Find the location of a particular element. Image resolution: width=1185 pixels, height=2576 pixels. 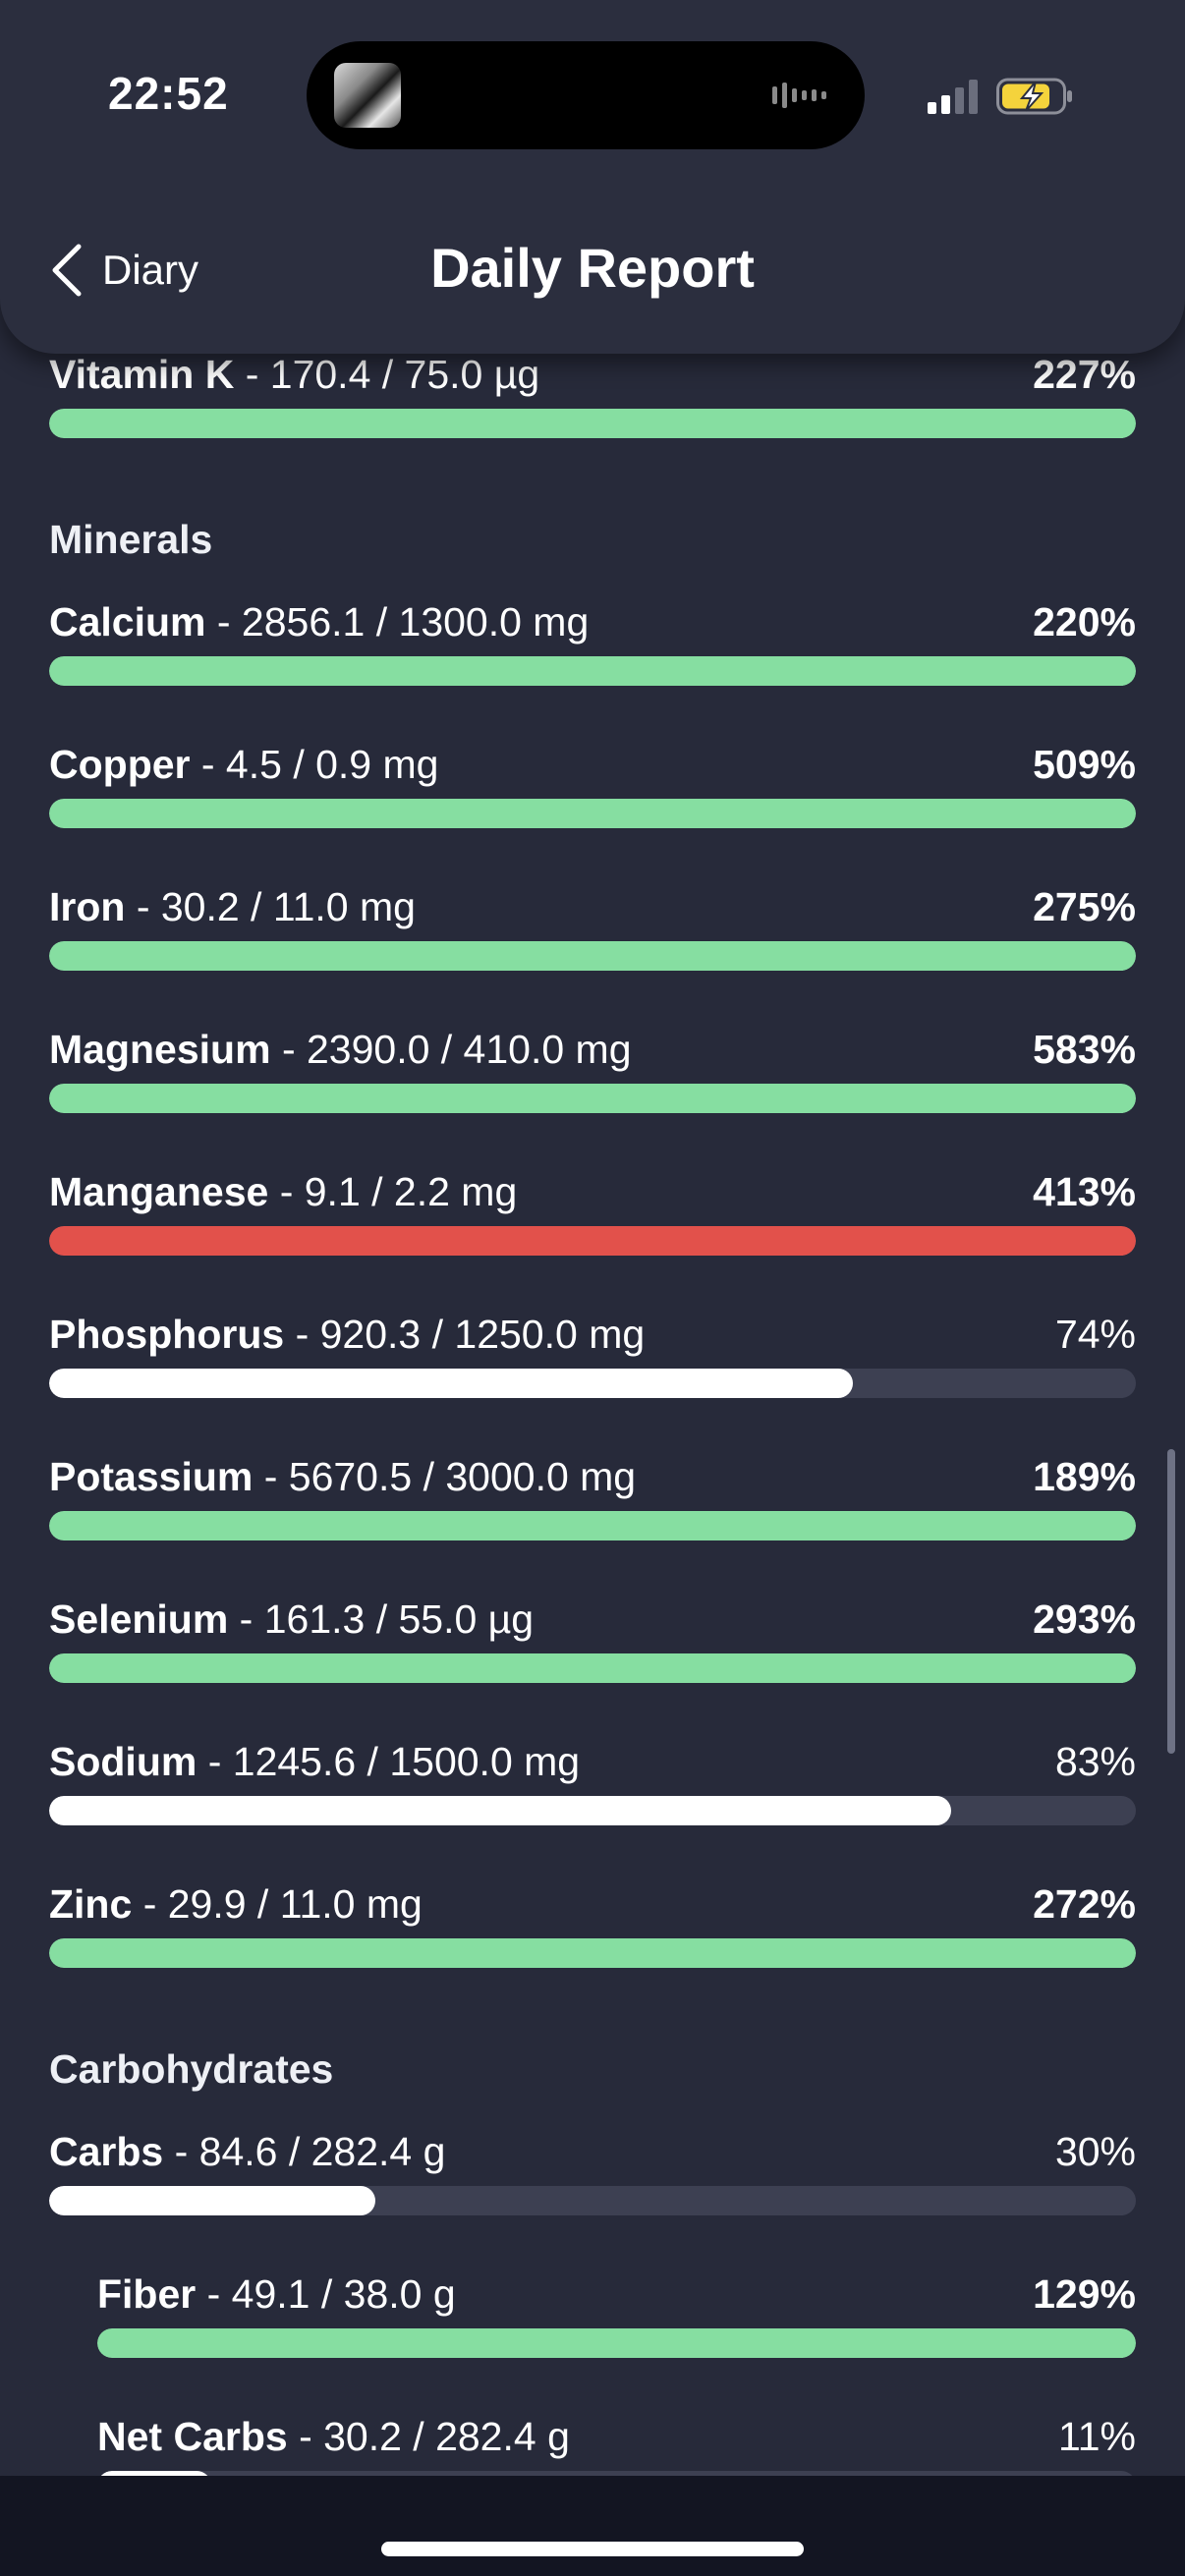

nutrient-percent: 11% is located at coordinates (1096, 2436).